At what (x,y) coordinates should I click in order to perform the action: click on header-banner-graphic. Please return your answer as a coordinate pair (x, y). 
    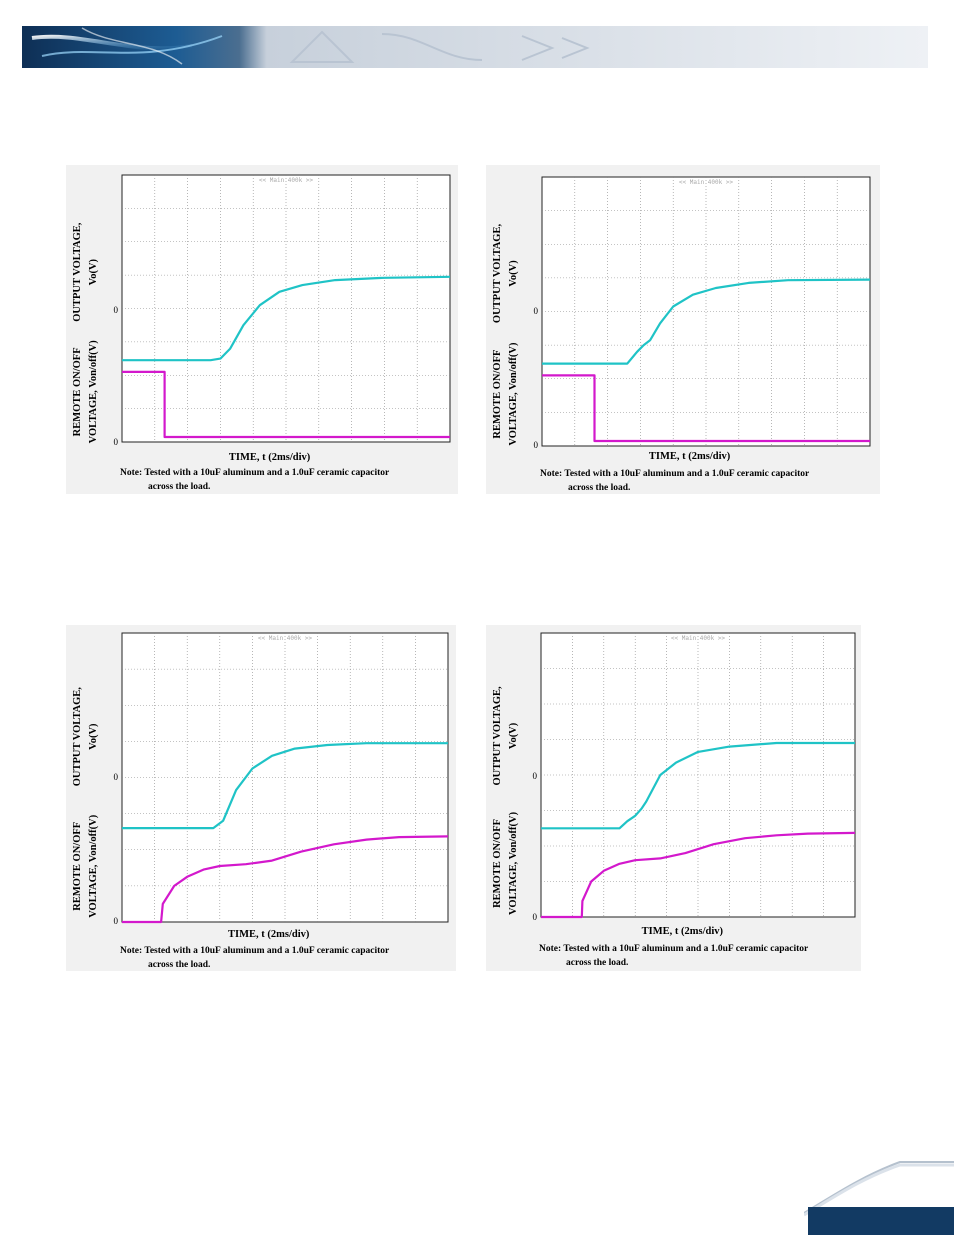
    Looking at the image, I should click on (475, 47).